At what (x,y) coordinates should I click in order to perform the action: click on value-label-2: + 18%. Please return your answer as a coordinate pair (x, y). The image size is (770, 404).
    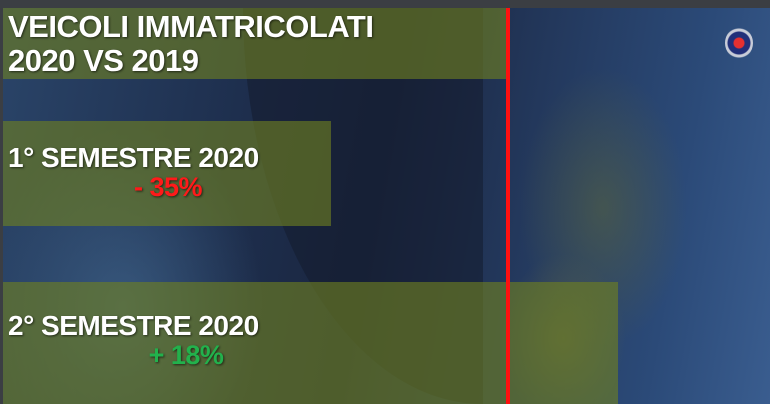
    Looking at the image, I should click on (186, 355).